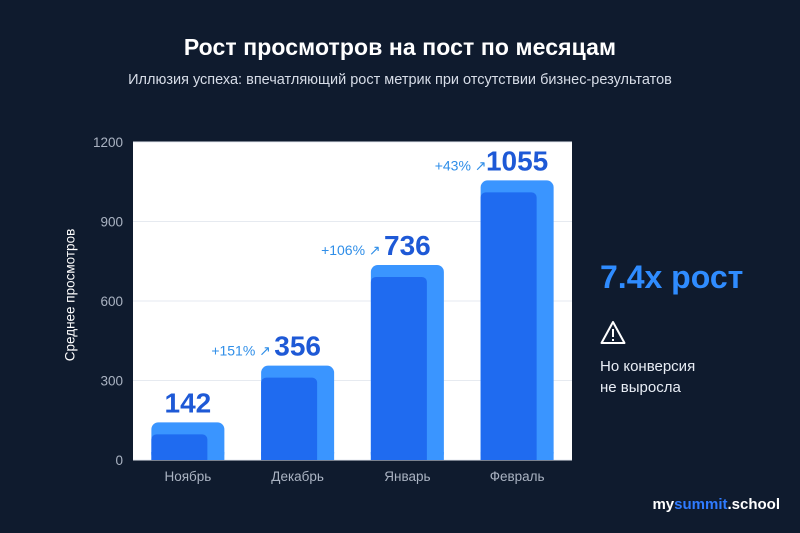  I want to click on brand-suffix: .school, so click(753, 504).